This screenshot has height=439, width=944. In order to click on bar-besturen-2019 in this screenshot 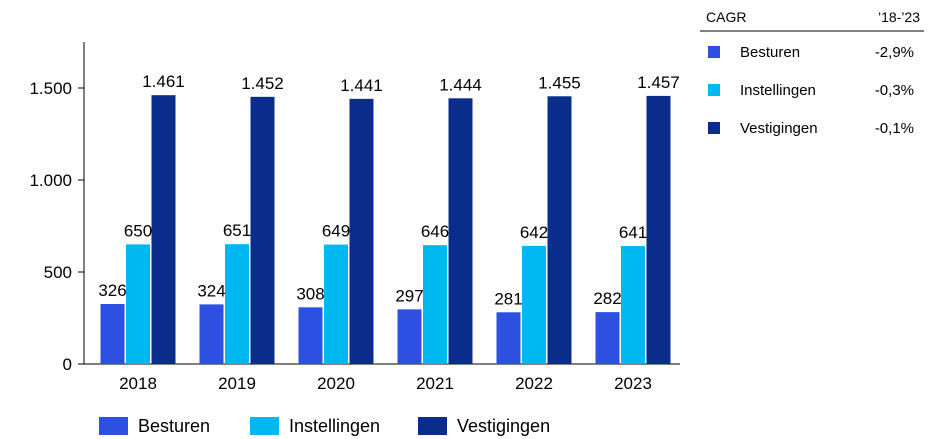, I will do `click(211, 334)`.